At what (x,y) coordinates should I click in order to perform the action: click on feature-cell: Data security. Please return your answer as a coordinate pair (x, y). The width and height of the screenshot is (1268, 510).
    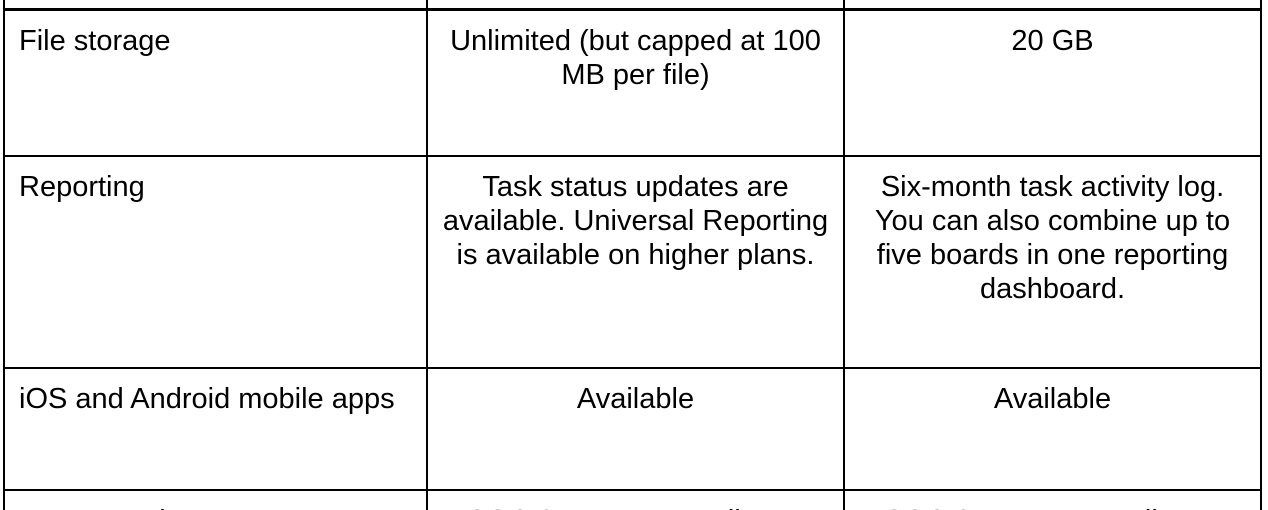
    Looking at the image, I should click on (215, 499).